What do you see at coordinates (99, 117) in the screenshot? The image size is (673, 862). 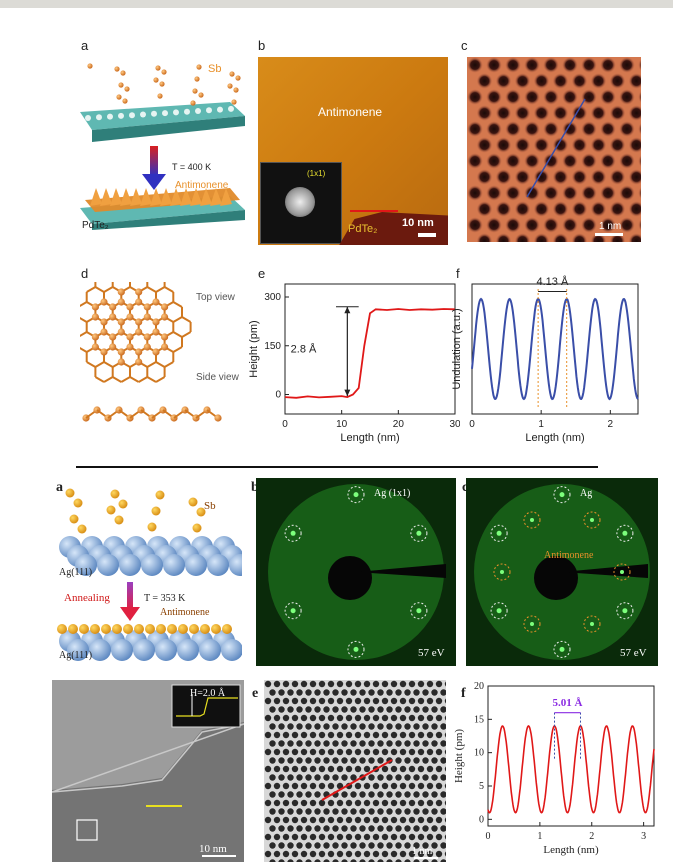 I see `substrate-atom` at bounding box center [99, 117].